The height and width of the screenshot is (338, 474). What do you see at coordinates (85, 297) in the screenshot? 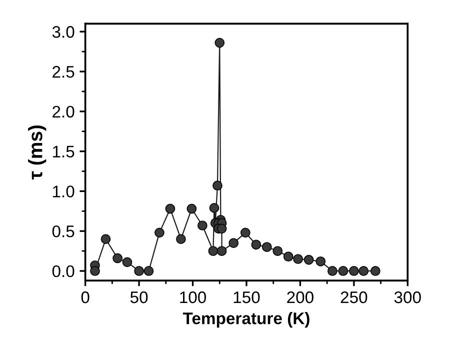
I see `x-tick-label: 0` at bounding box center [85, 297].